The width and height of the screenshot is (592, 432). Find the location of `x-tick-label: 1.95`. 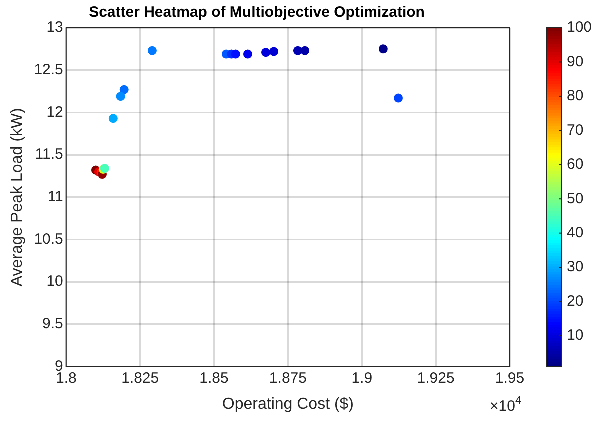

x-tick-label: 1.95 is located at coordinates (510, 378).